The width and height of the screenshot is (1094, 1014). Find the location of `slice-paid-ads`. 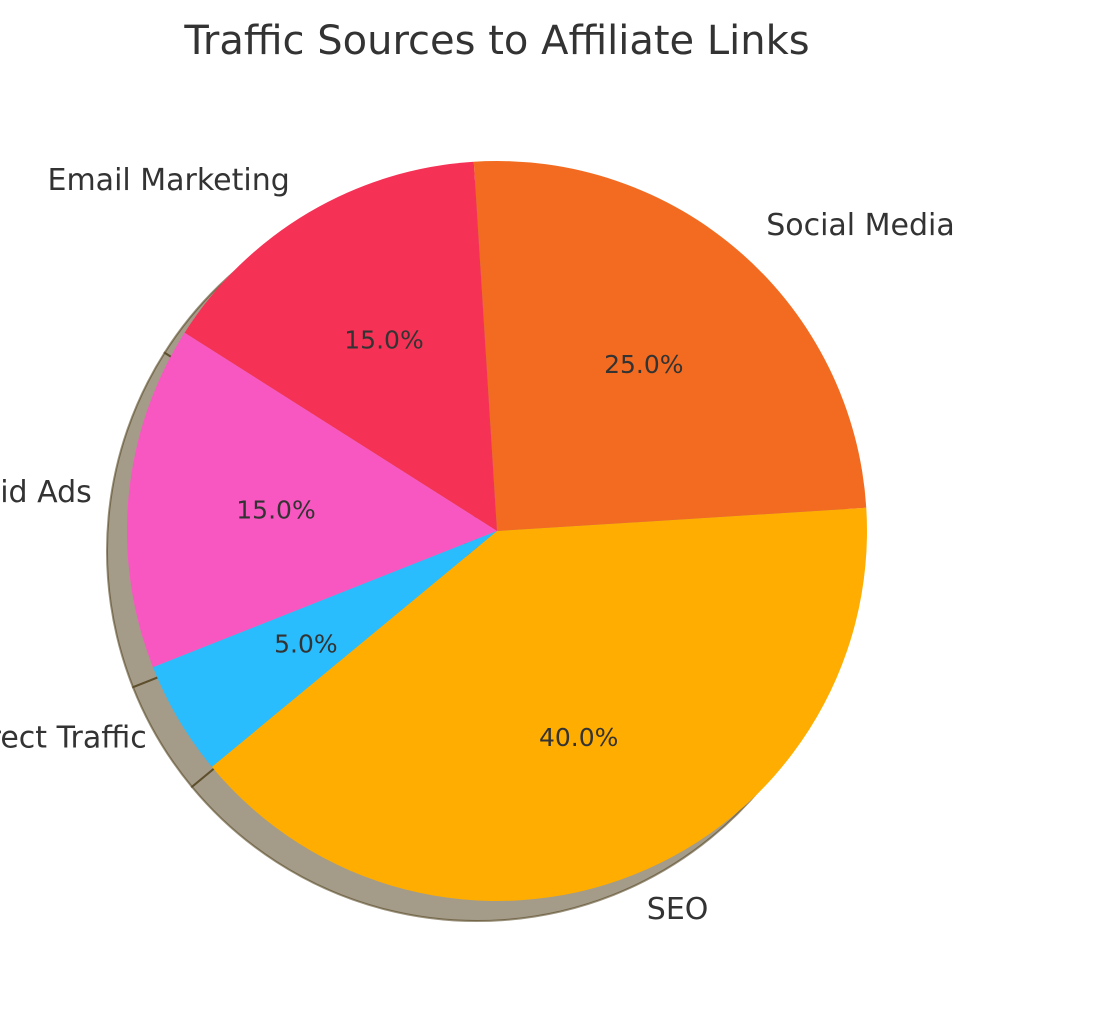

slice-paid-ads is located at coordinates (311, 500).